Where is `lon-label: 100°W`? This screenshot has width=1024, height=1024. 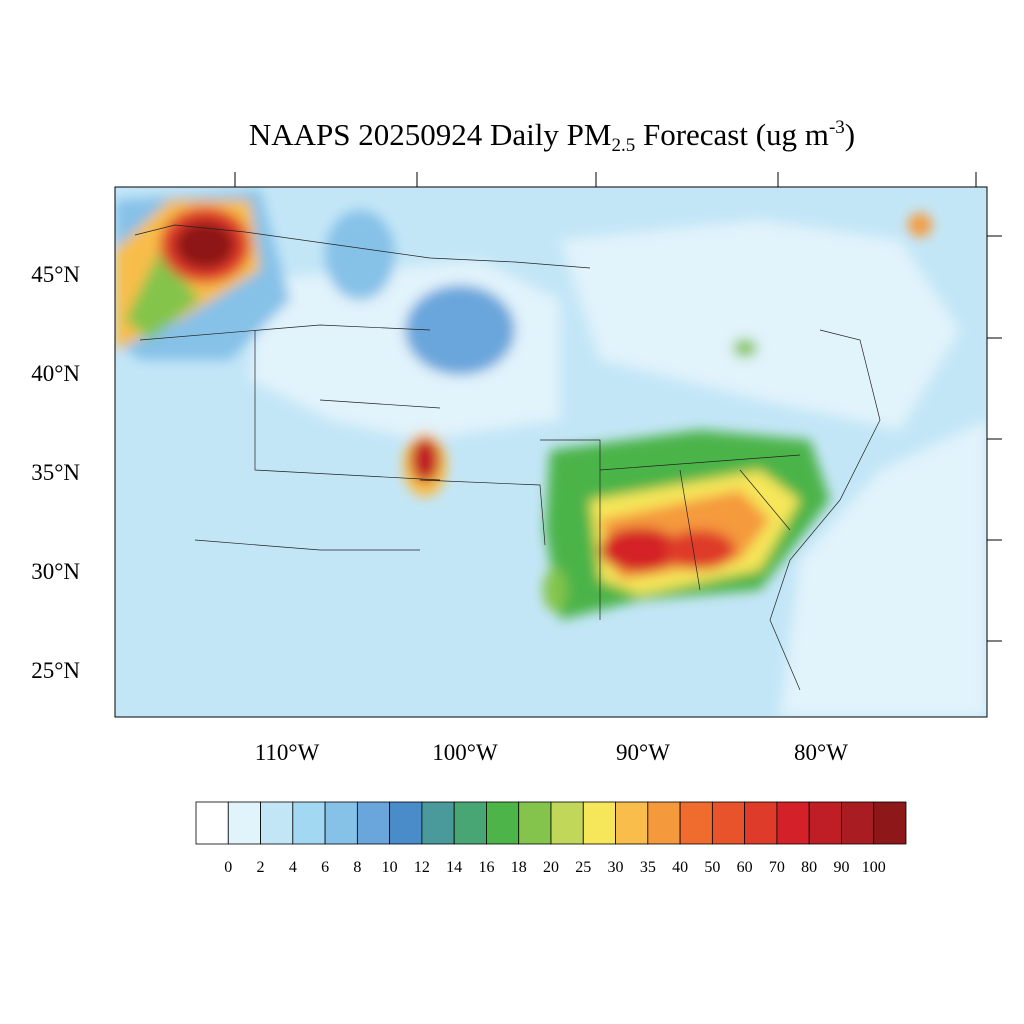
lon-label: 100°W is located at coordinates (465, 752).